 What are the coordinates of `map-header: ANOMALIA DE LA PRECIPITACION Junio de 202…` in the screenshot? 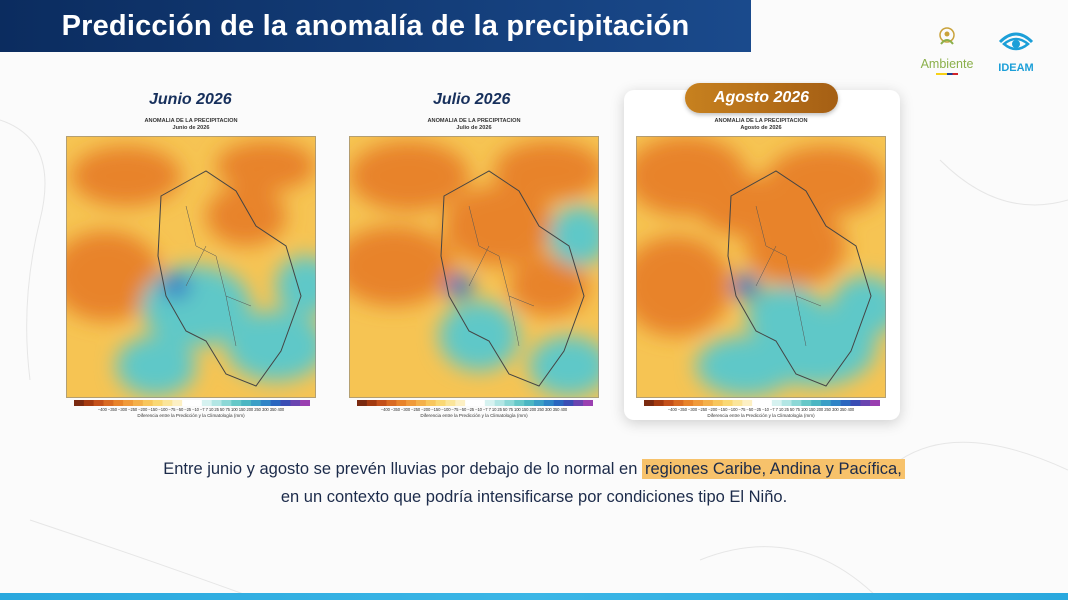 It's located at (191, 125).